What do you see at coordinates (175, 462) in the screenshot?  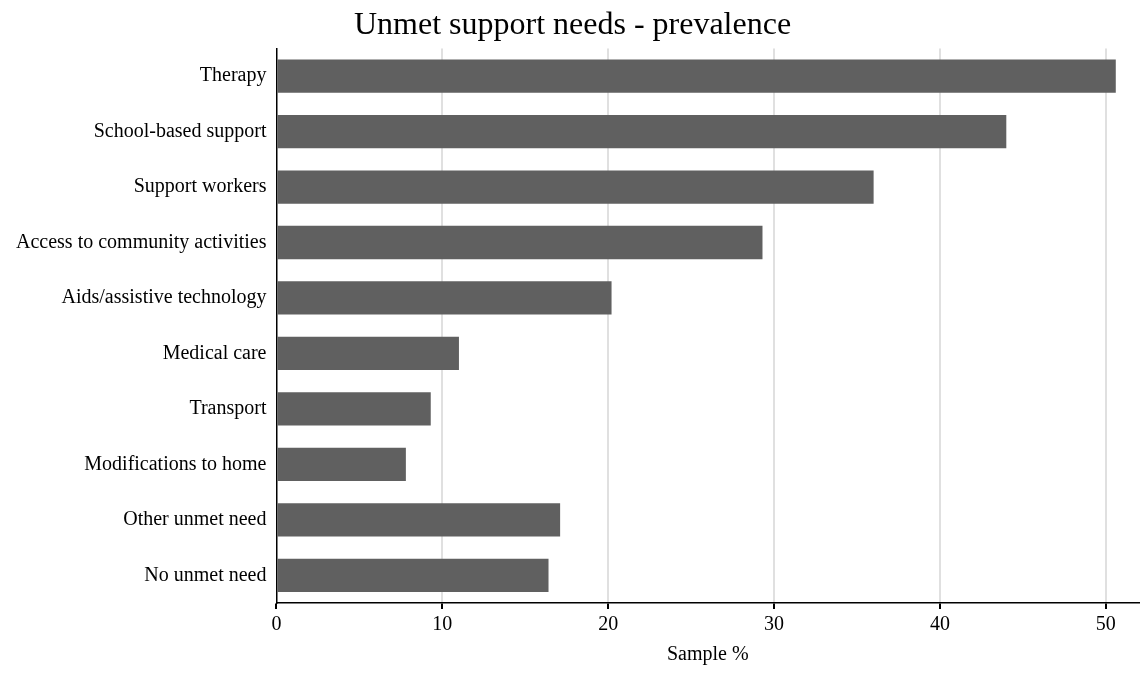 I see `y-tick-label: Modifications to home` at bounding box center [175, 462].